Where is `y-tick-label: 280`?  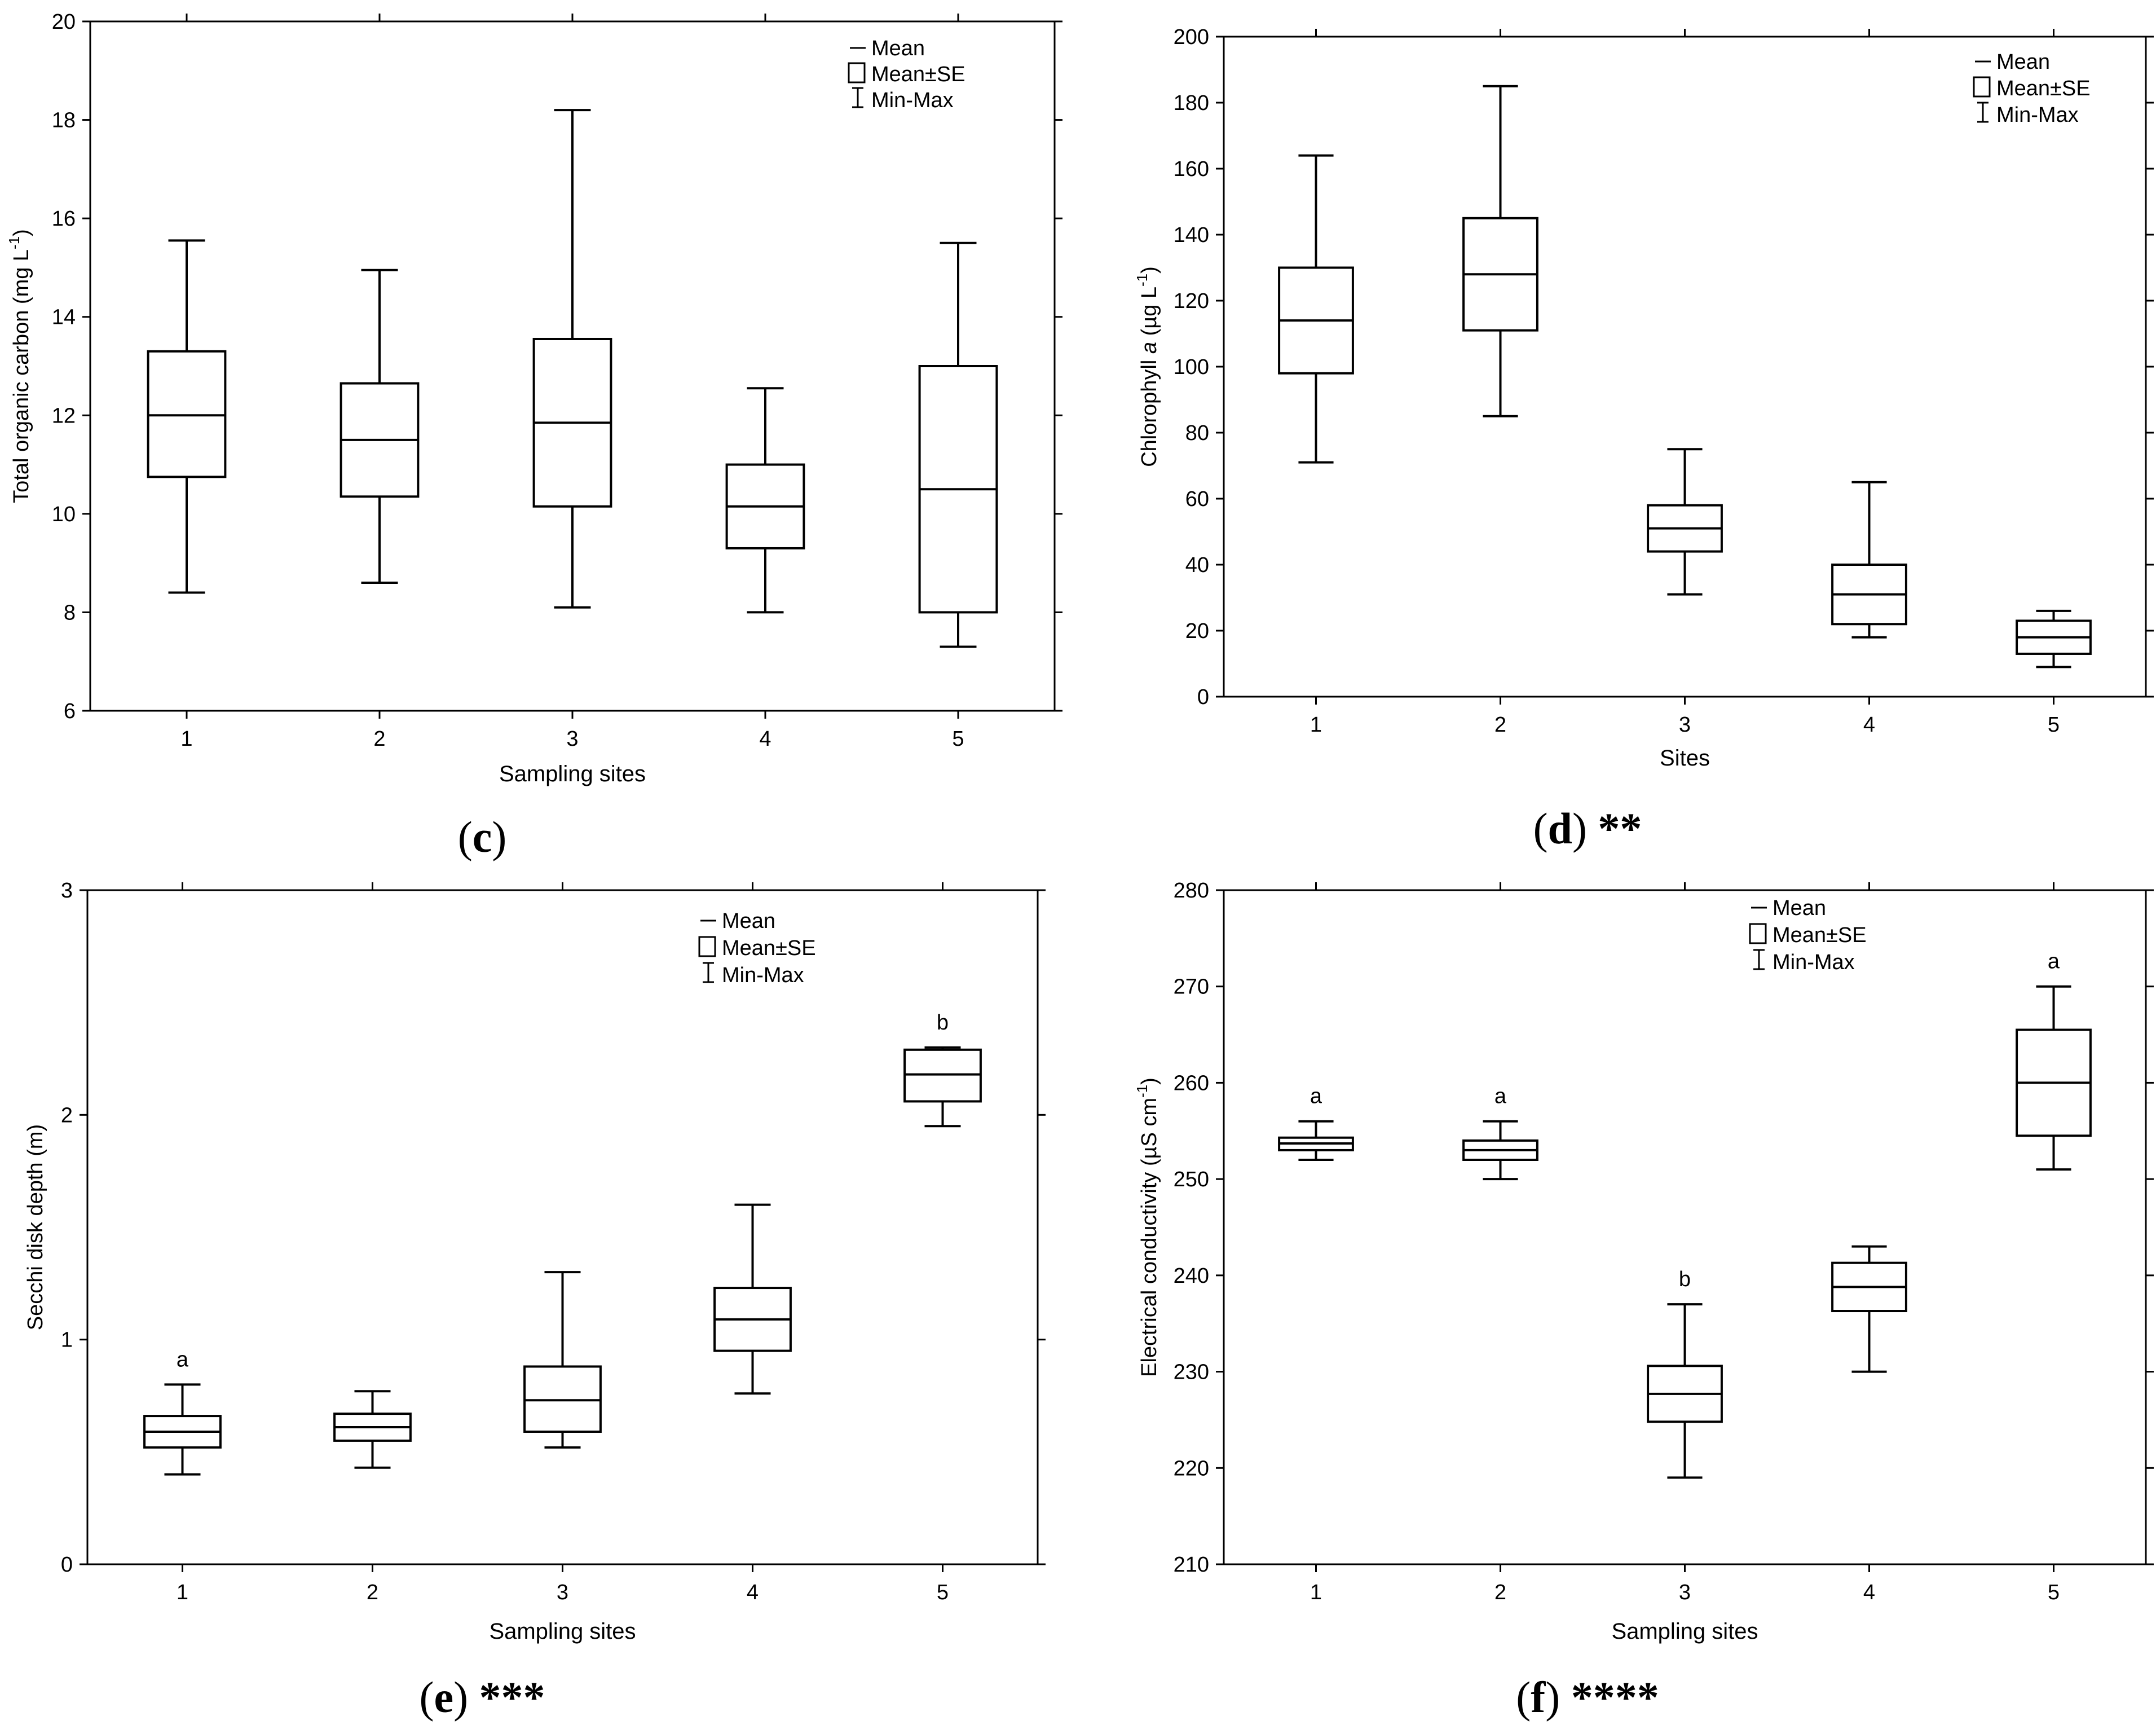
y-tick-label: 280 is located at coordinates (1191, 891).